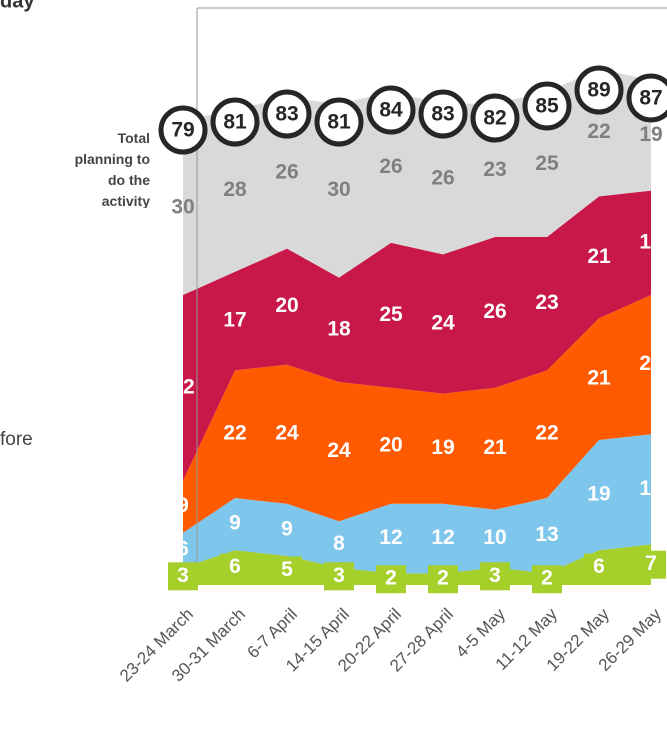  I want to click on value-label: 5, so click(287, 569).